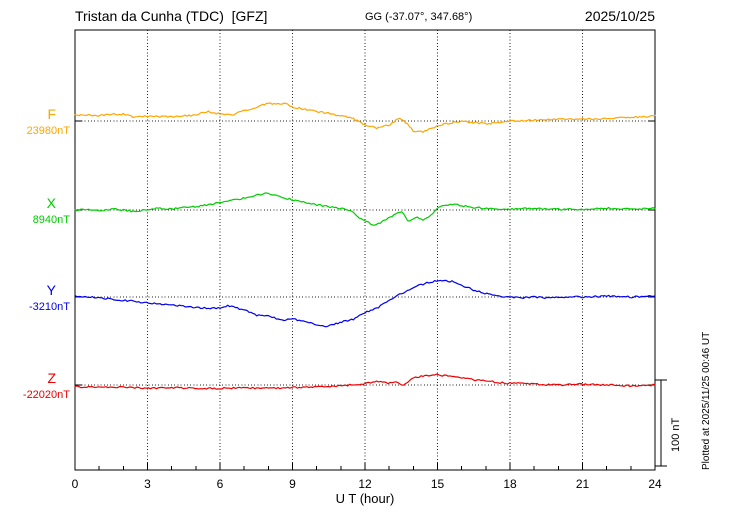 This screenshot has height=520, width=730. What do you see at coordinates (51, 220) in the screenshot?
I see `series-baseline-X: 8940nT` at bounding box center [51, 220].